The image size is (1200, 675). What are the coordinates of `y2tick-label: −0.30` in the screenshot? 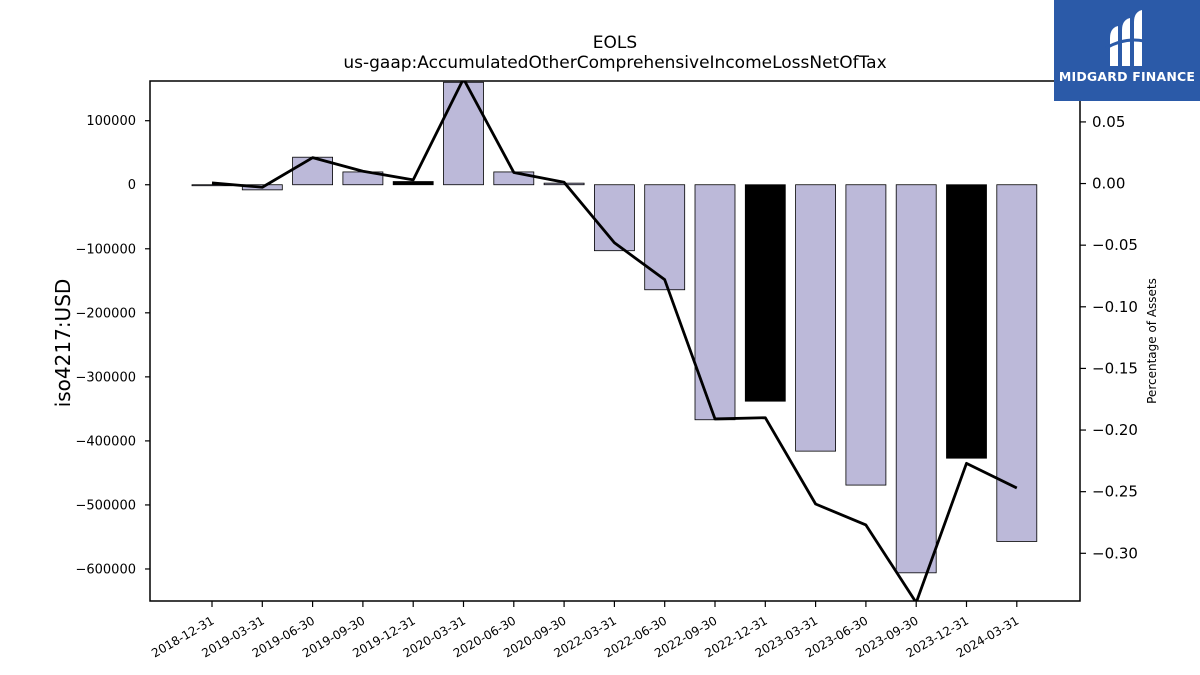 It's located at (1115, 553).